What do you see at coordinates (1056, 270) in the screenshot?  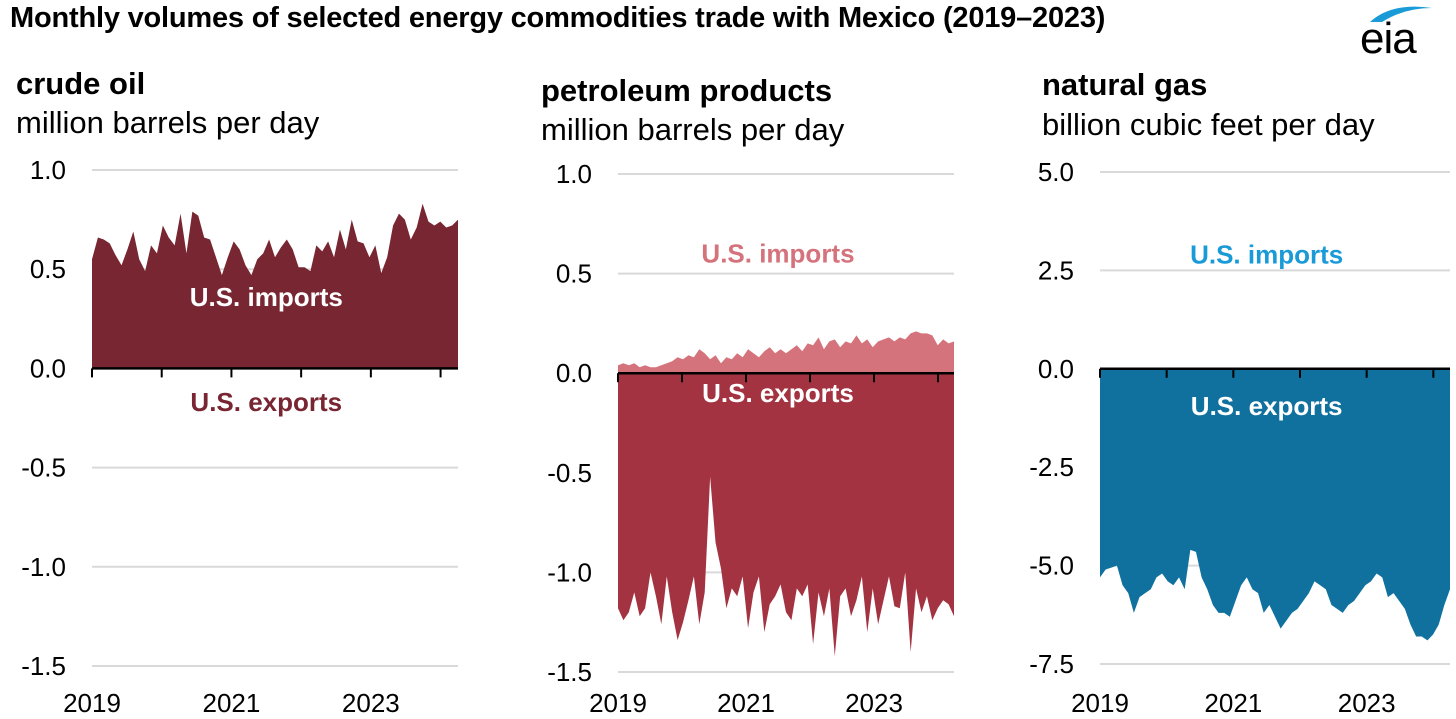 I see `y-tick-label-2.5: 2.5` at bounding box center [1056, 270].